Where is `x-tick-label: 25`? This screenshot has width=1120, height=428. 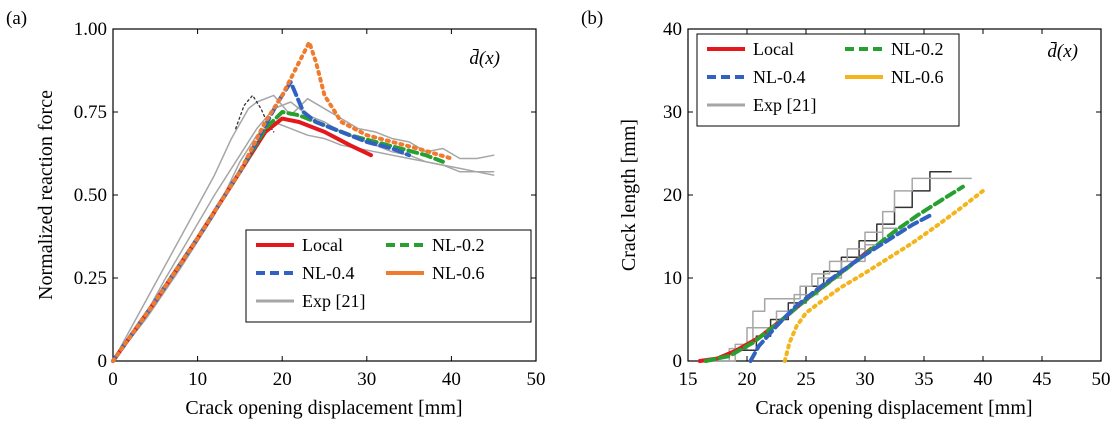 x-tick-label: 25 is located at coordinates (806, 379).